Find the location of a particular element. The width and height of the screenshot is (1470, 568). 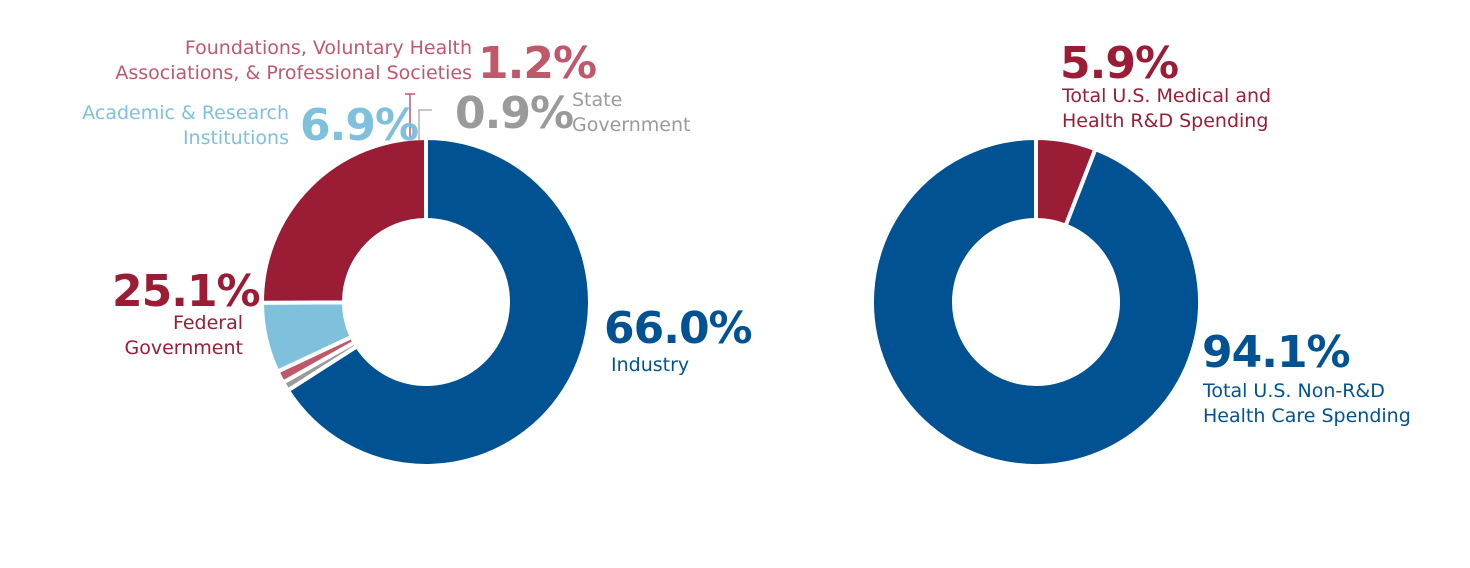

label-academic-name: Academic & Research Institutions is located at coordinates (185, 125).